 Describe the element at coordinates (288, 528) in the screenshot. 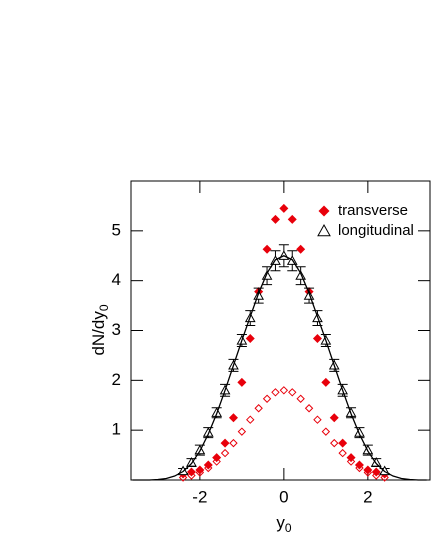

I see `x-label-sub: 0` at that location.